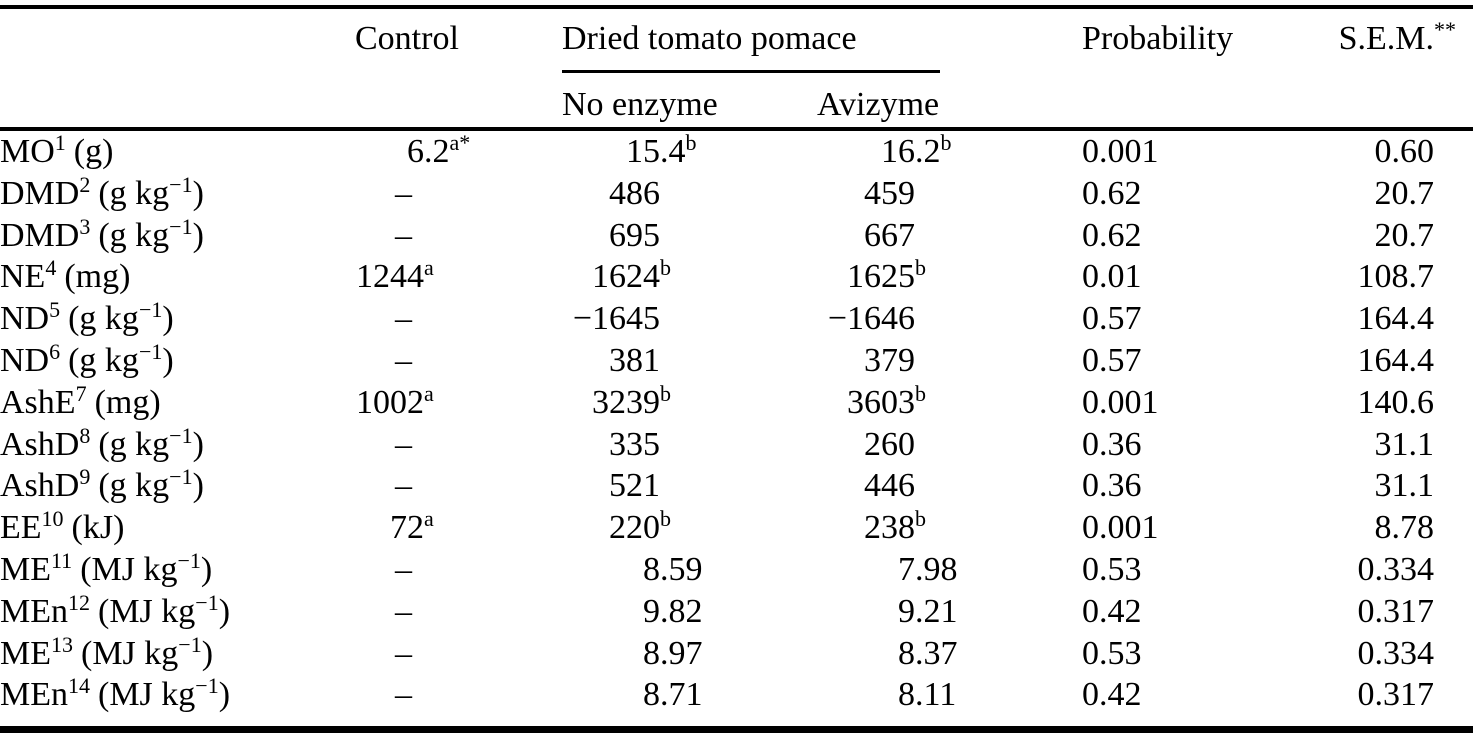 This screenshot has width=1473, height=734. I want to click on table-row: ND6 (g kg−1) – 381 379 0.57 164.4, so click(736, 360).